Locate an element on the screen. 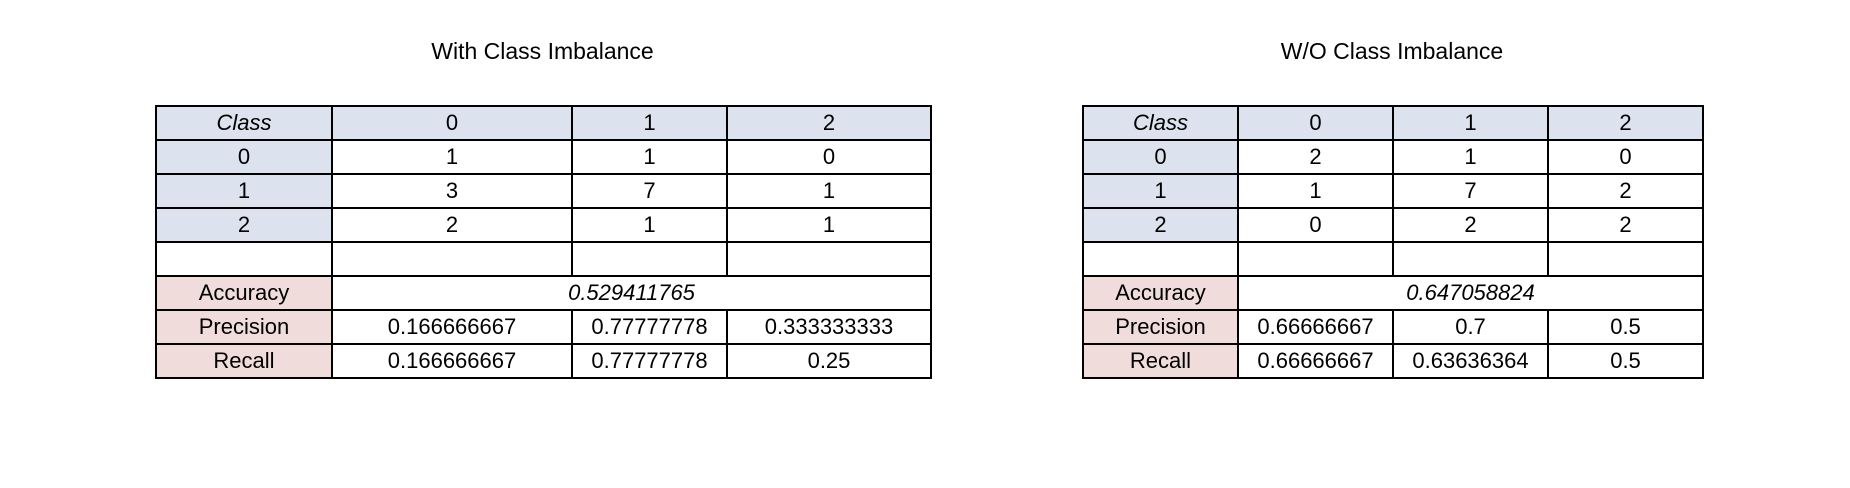 This screenshot has height=488, width=1850. recall-row: Recall 0.166666667 0.77777778 0.25 is located at coordinates (543, 361).